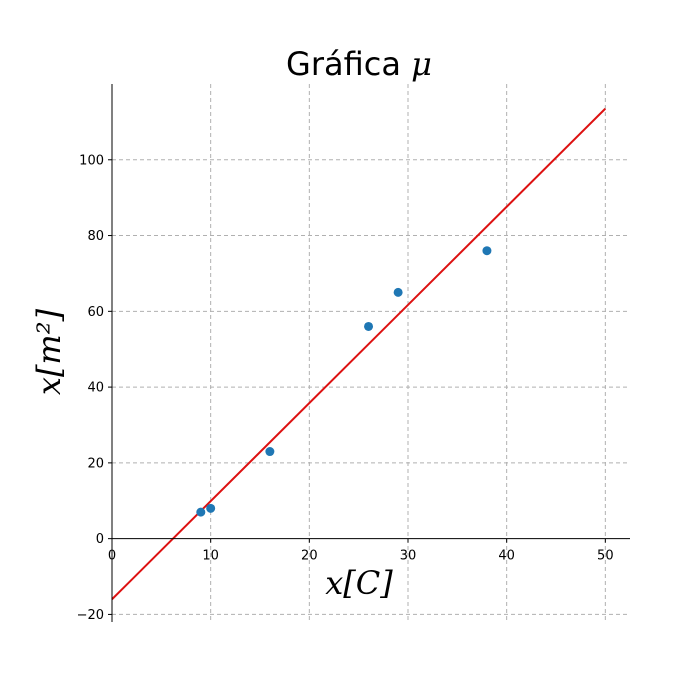 The image size is (700, 700). What do you see at coordinates (408, 556) in the screenshot?
I see `x-tick-label: 30` at bounding box center [408, 556].